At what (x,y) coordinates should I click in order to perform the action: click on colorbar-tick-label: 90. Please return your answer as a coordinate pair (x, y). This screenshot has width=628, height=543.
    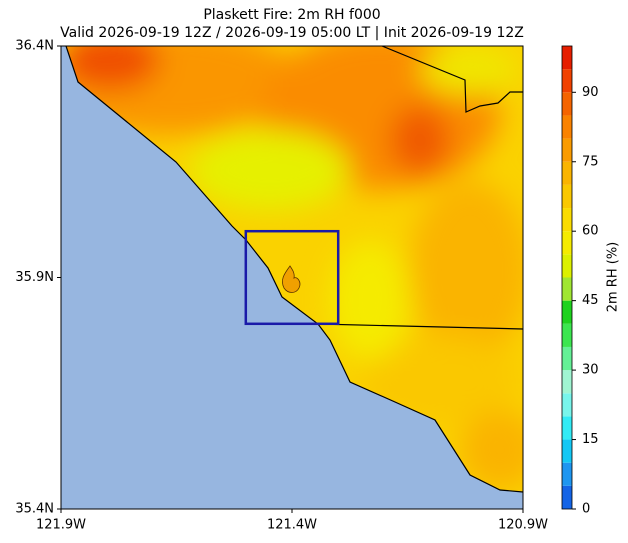
    Looking at the image, I should click on (590, 92).